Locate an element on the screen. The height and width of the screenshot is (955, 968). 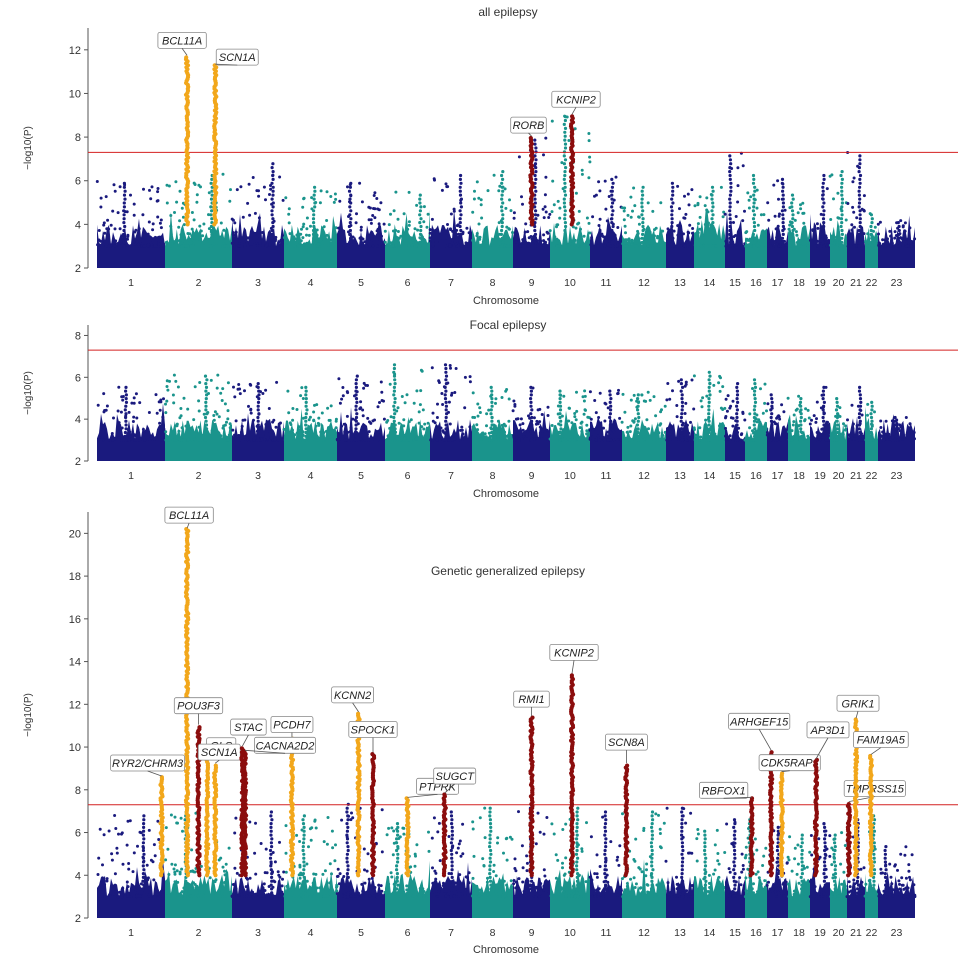
chromosome-label: 21 is located at coordinates (856, 933).